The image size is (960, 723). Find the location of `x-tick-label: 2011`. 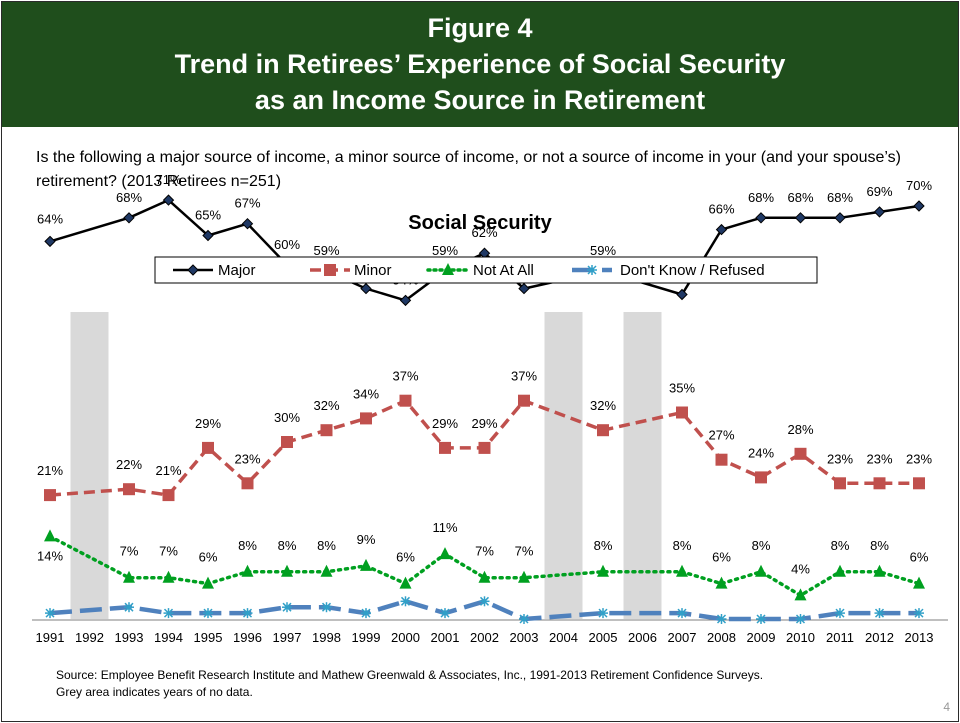

x-tick-label: 2011 is located at coordinates (840, 637).